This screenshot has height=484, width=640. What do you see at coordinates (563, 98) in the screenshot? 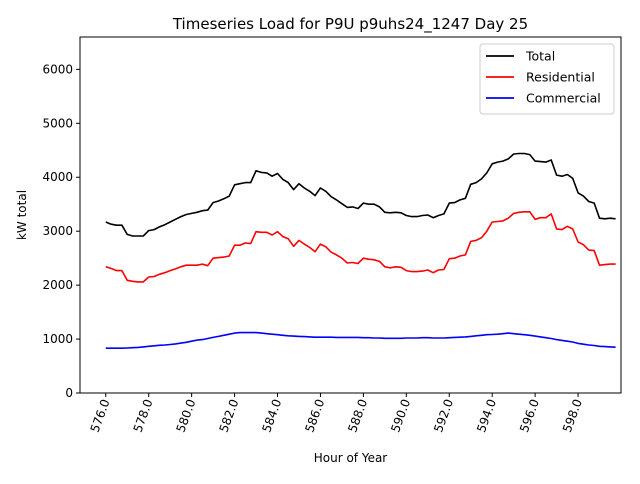
I see `legend-label-commercial: Commercial` at bounding box center [563, 98].